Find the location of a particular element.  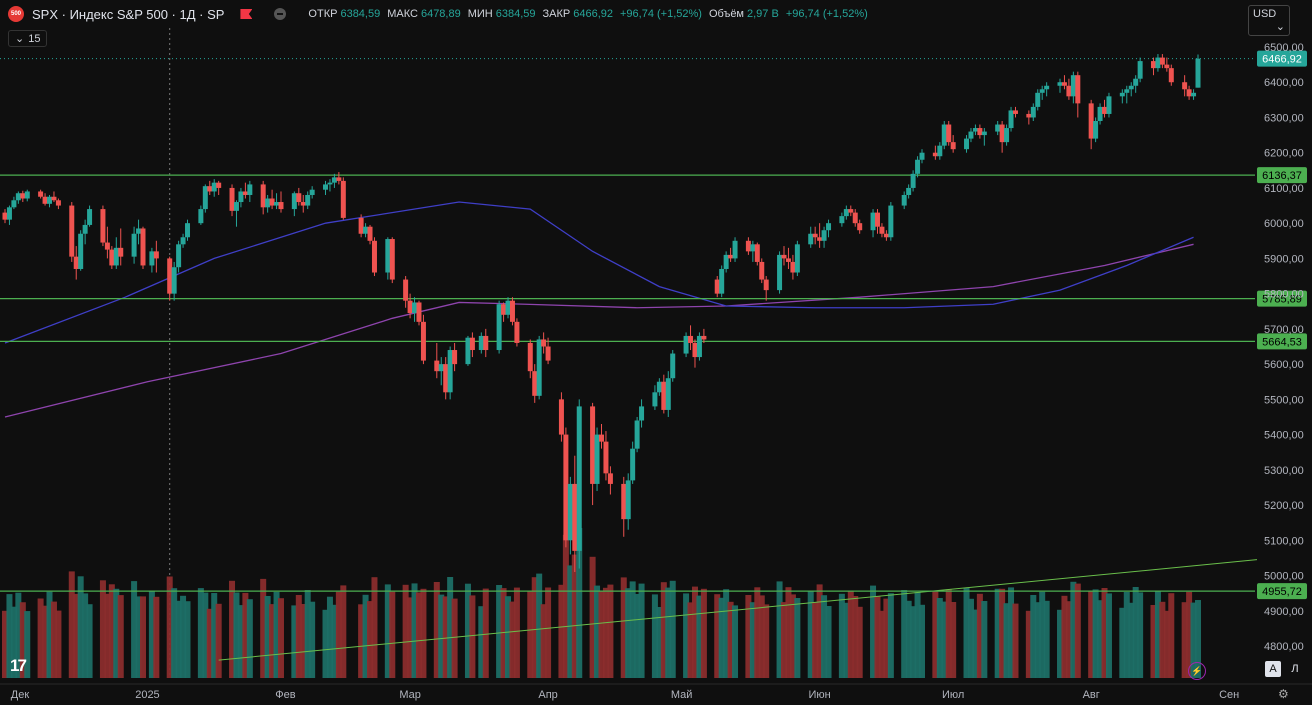

y-tick-label: 5700,00 is located at coordinates (1284, 330).